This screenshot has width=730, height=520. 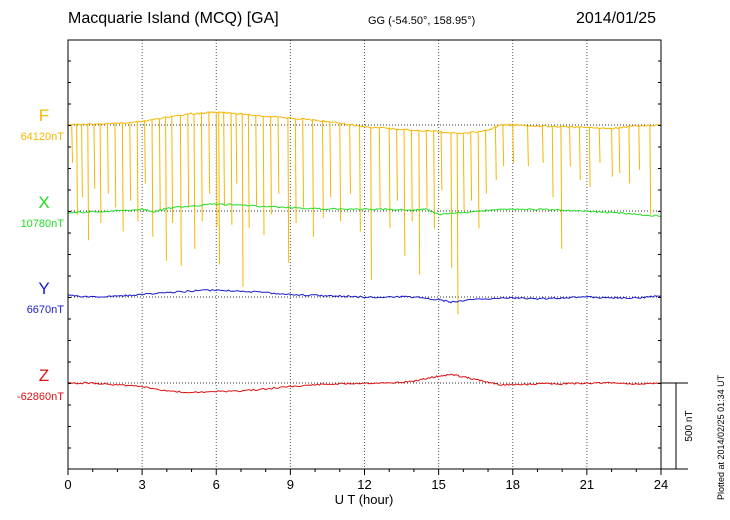 What do you see at coordinates (678, 426) in the screenshot?
I see `scale-bar: 500 nT` at bounding box center [678, 426].